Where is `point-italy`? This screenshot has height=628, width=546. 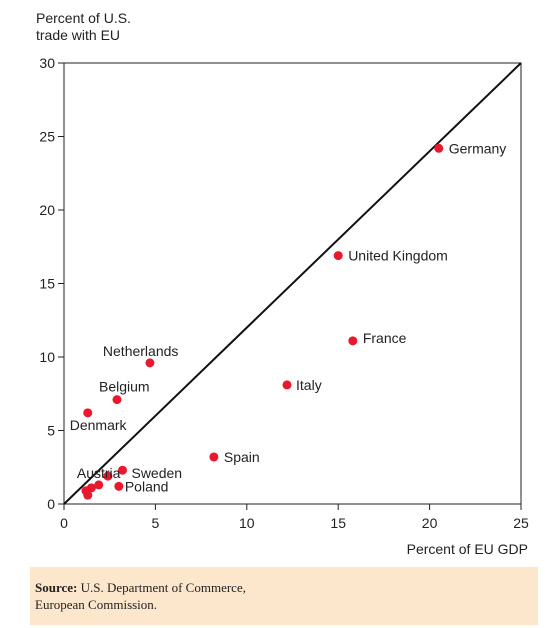 point-italy is located at coordinates (287, 385).